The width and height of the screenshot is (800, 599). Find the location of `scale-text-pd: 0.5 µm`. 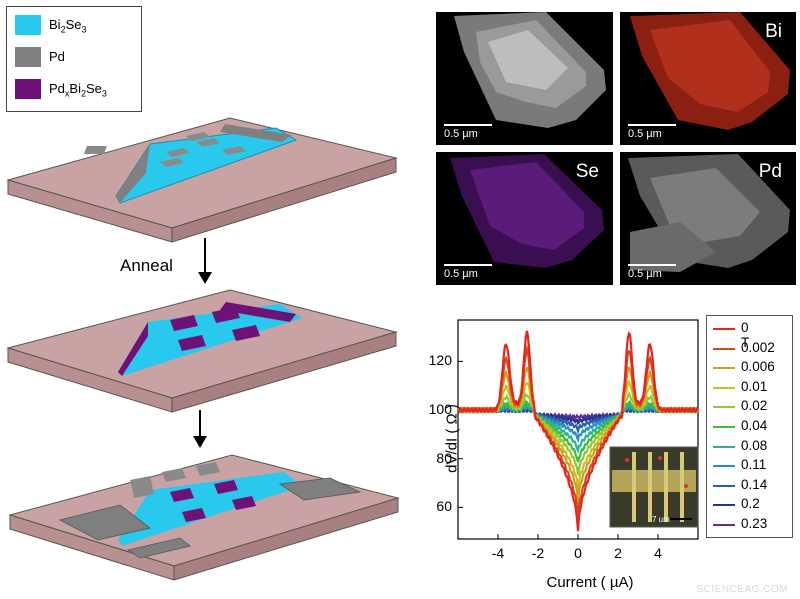

scale-text-pd: 0.5 µm is located at coordinates (645, 274).